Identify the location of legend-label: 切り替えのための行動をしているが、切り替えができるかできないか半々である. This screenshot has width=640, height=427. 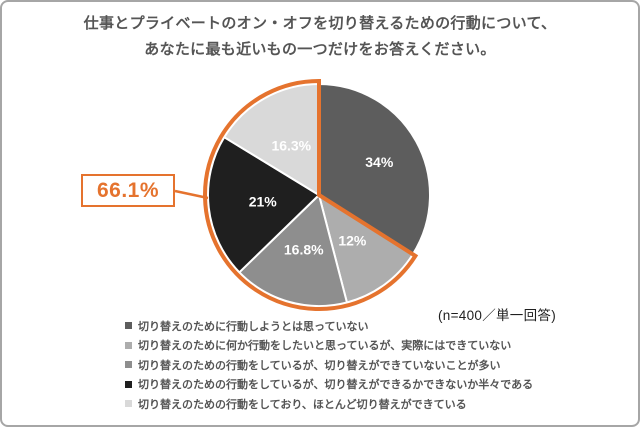
(336, 385).